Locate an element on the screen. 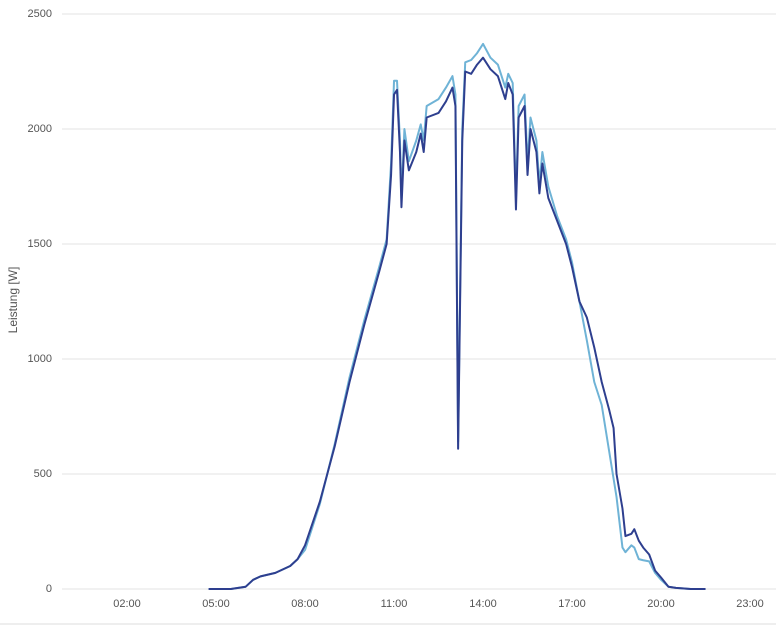 This screenshot has height=627, width=776. x-tick-label: 20:00 is located at coordinates (661, 604).